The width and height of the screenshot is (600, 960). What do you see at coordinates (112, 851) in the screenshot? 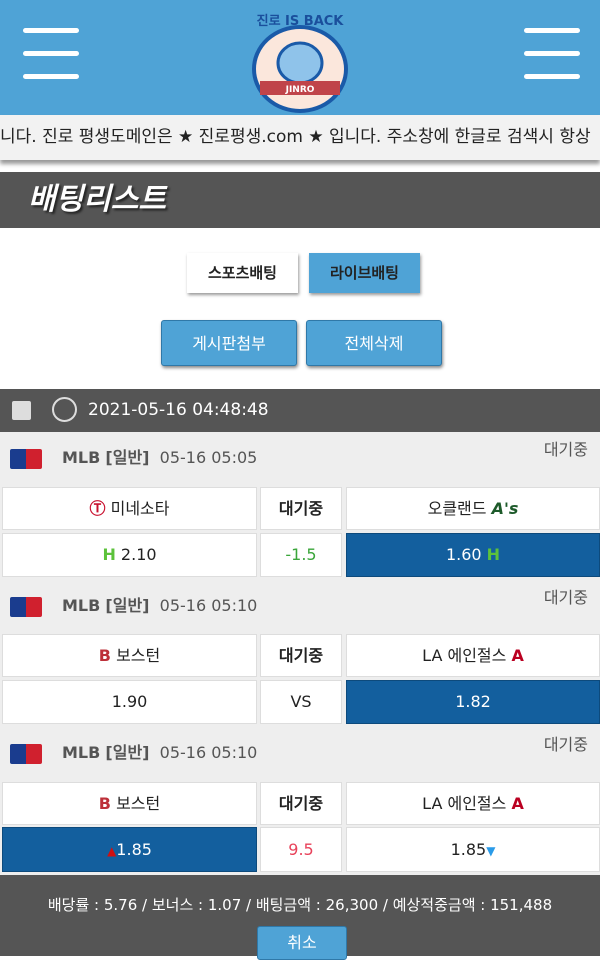
I see `arrow-up-icon: ▲` at bounding box center [112, 851].